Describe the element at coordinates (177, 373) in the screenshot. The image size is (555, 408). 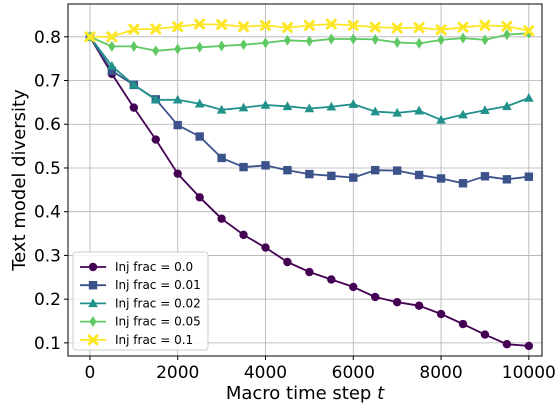
I see `x-tick-label: 2000` at that location.